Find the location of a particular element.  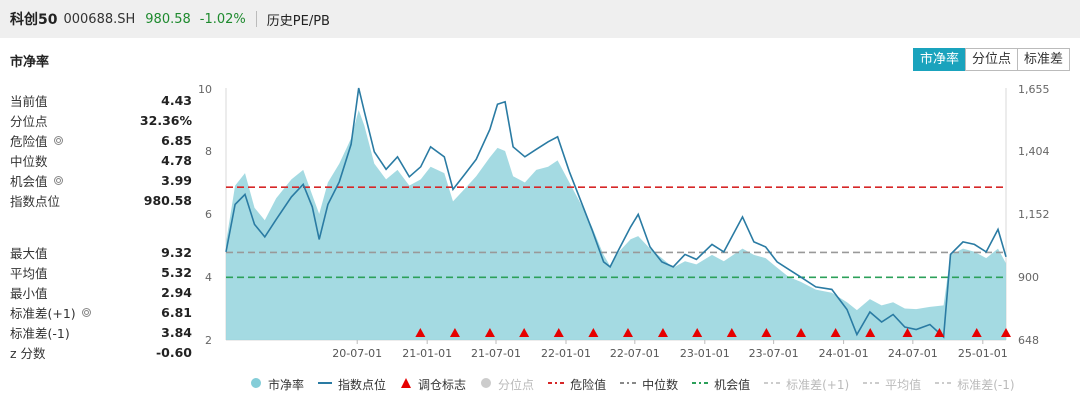

stat-row: 中位数 4.78 is located at coordinates (101, 160).